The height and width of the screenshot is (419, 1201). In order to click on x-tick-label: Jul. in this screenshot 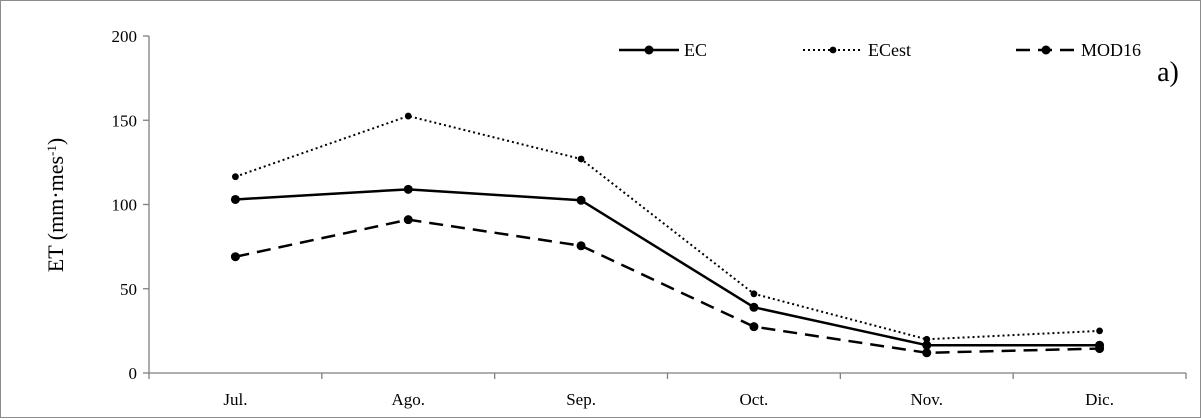, I will do `click(235, 399)`.